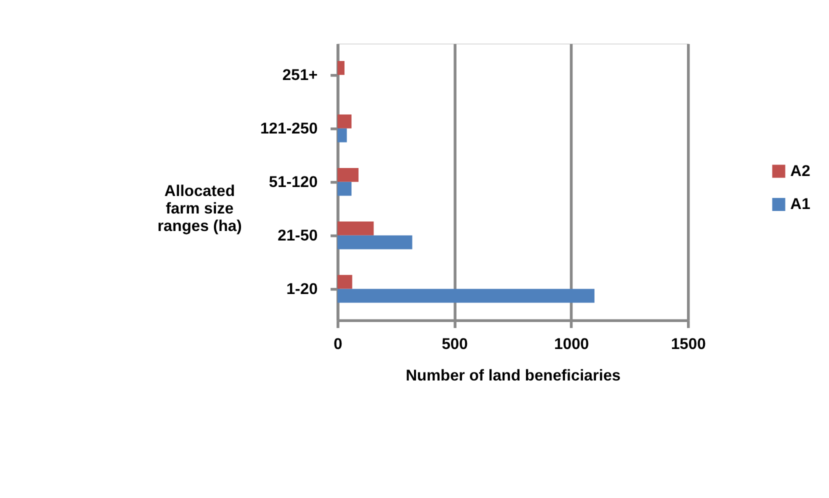 The width and height of the screenshot is (829, 498). I want to click on y-axis-title: Allocated farm size ranges (ha), so click(199, 209).